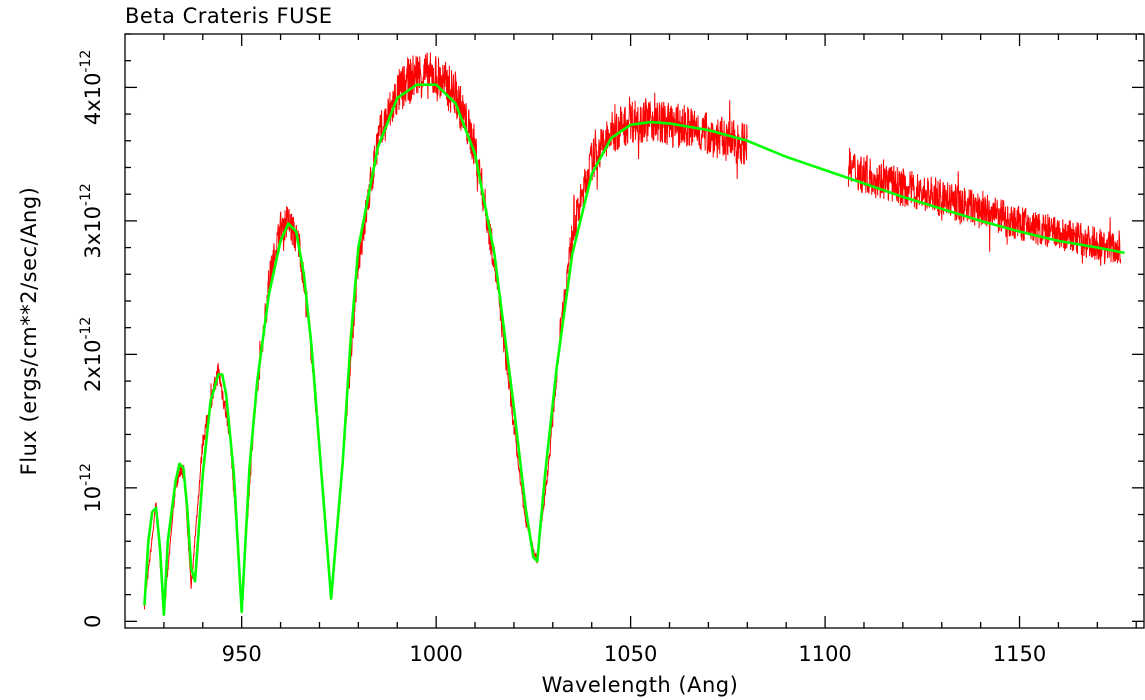  What do you see at coordinates (93, 621) in the screenshot?
I see `y-tick-label: 0` at bounding box center [93, 621].